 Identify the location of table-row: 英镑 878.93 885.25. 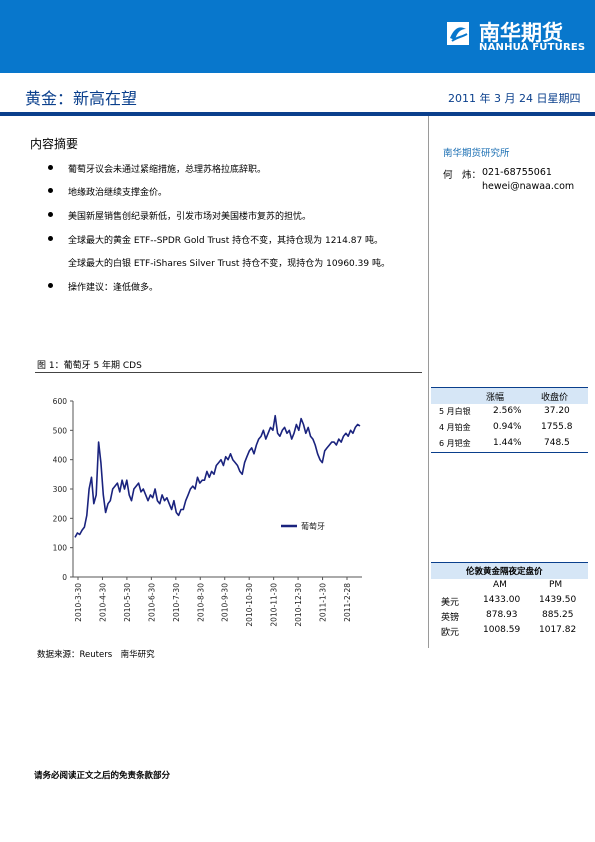
(509, 615).